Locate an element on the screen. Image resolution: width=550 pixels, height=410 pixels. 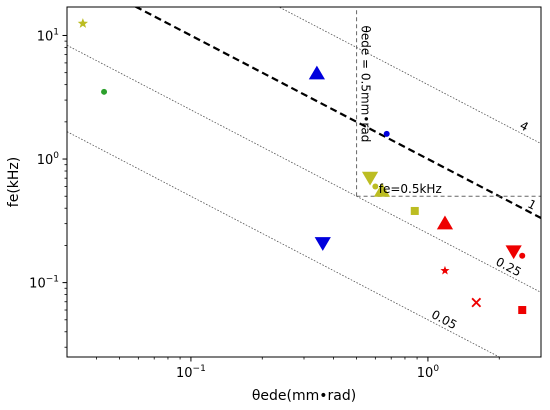
y-tick-label: 10¹ is located at coordinates (48, 35).